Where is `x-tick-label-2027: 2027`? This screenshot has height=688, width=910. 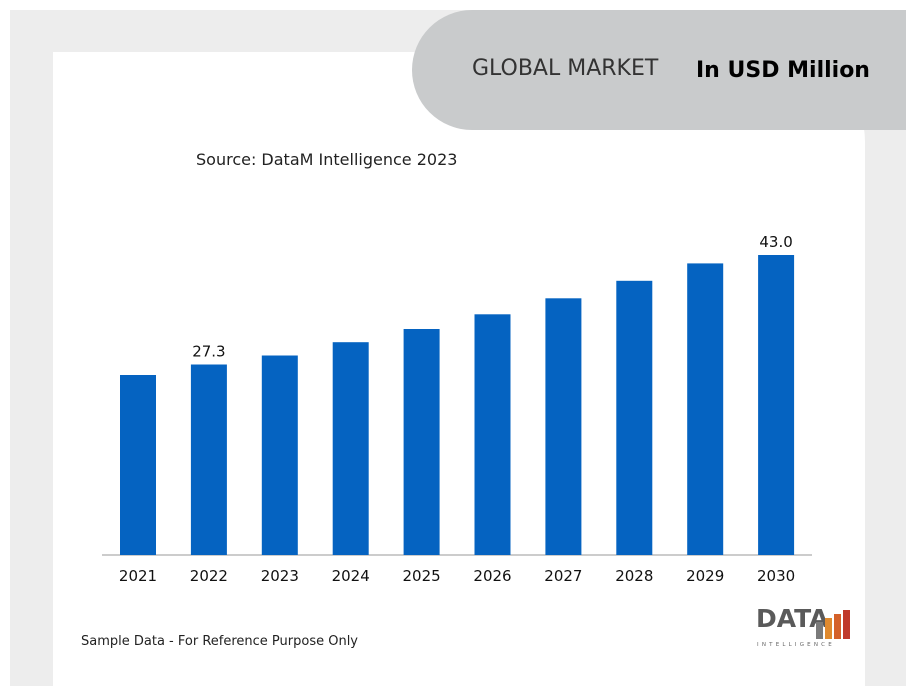
x-tick-label-2027: 2027 is located at coordinates (563, 576).